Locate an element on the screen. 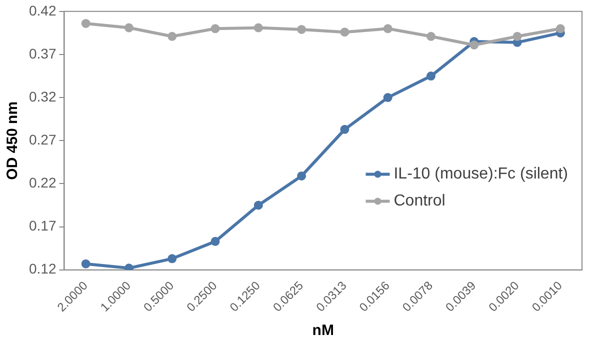 This screenshot has height=344, width=600. y-tick-label: 0.37 is located at coordinates (42, 53).